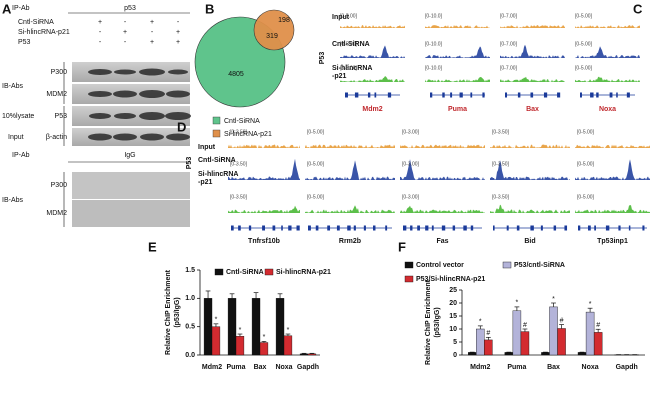 The height and width of the screenshot is (400, 655). I want to click on y-tick-label: 1.5, so click(190, 270).